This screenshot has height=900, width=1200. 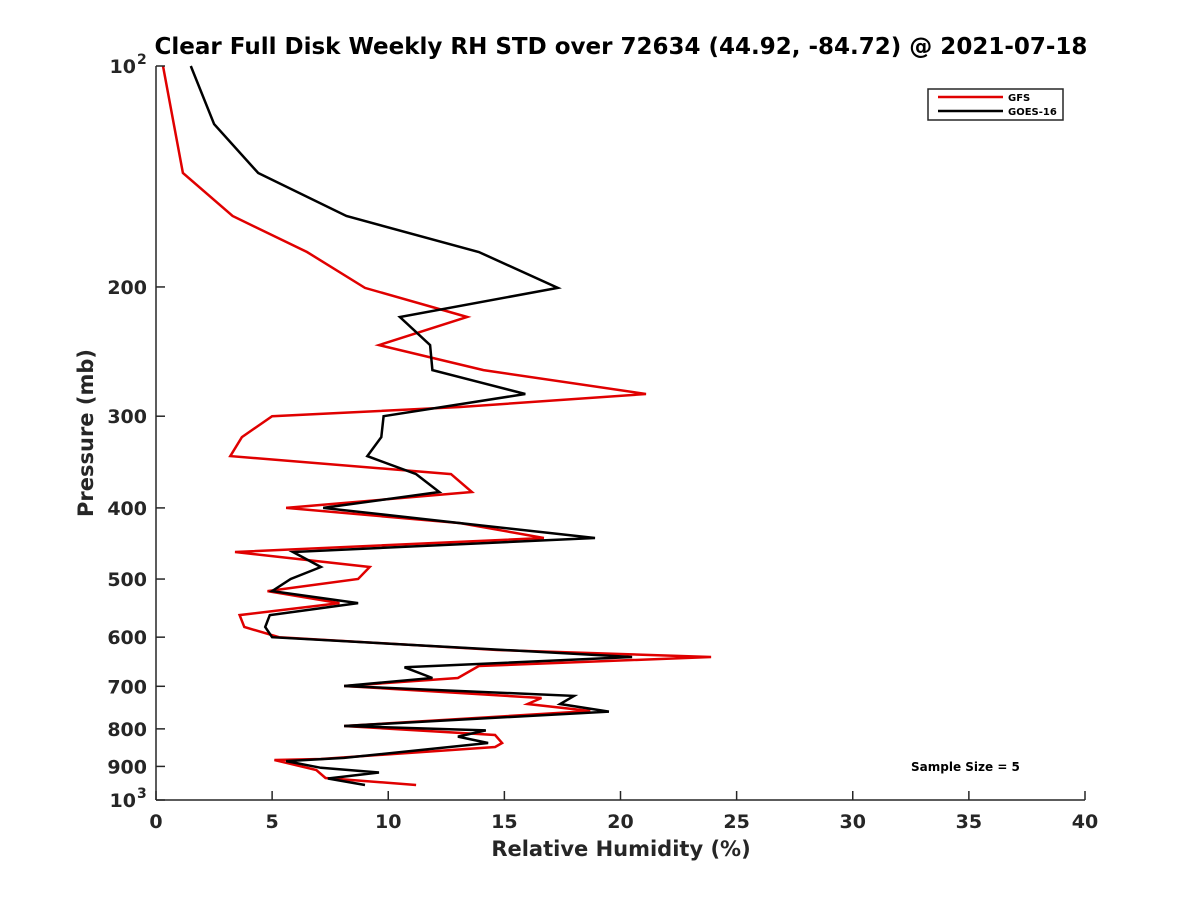 I want to click on y-tick-label-exponent: 3, so click(x=142, y=794).